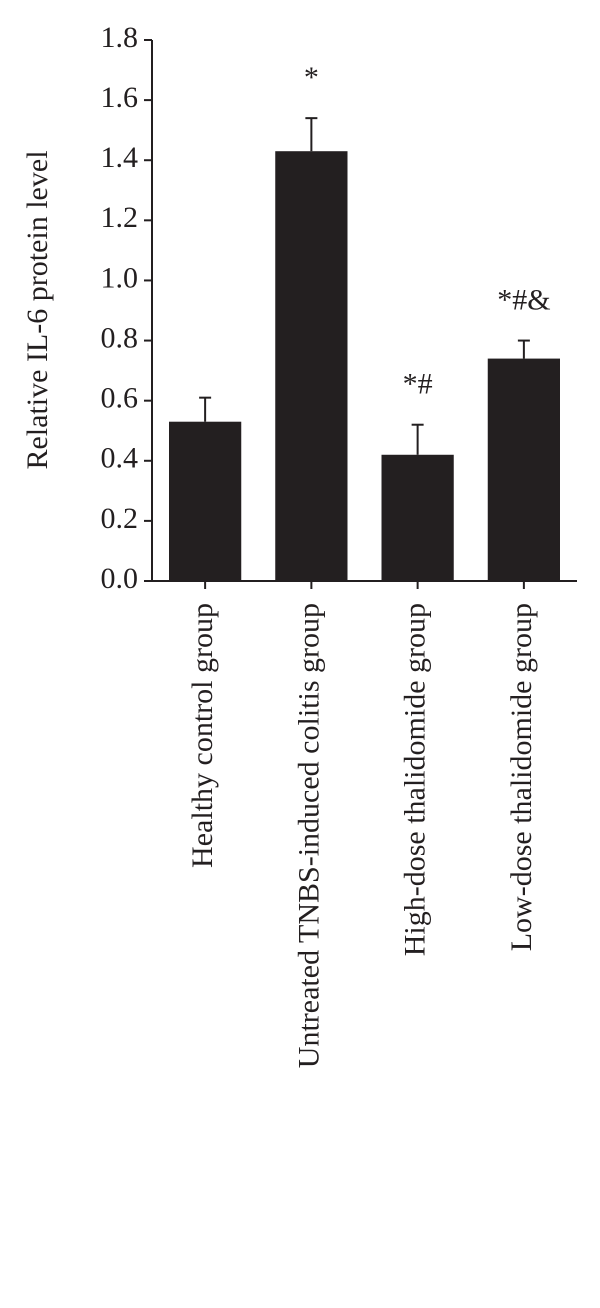  Describe the element at coordinates (120, 157) in the screenshot. I see `y-tick-label: 1.4` at that location.